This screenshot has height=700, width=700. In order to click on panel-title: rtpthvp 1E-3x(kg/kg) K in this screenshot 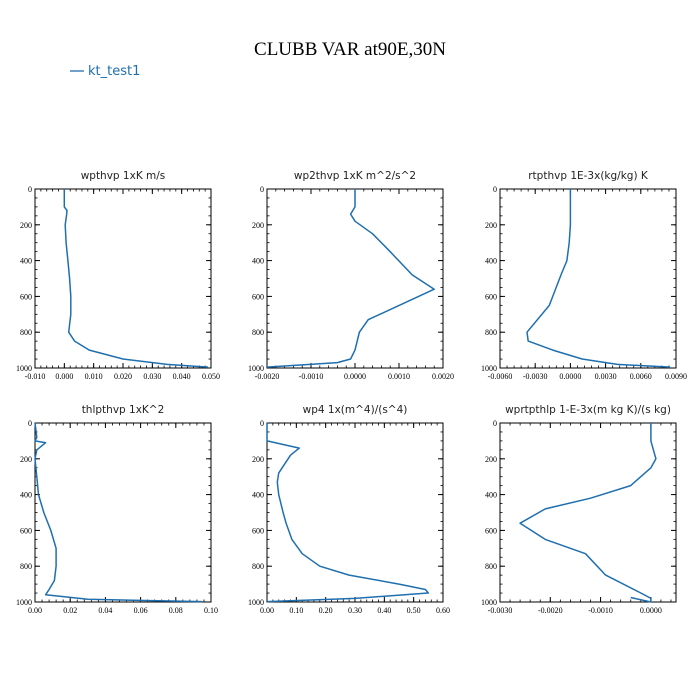, I will do `click(588, 176)`.